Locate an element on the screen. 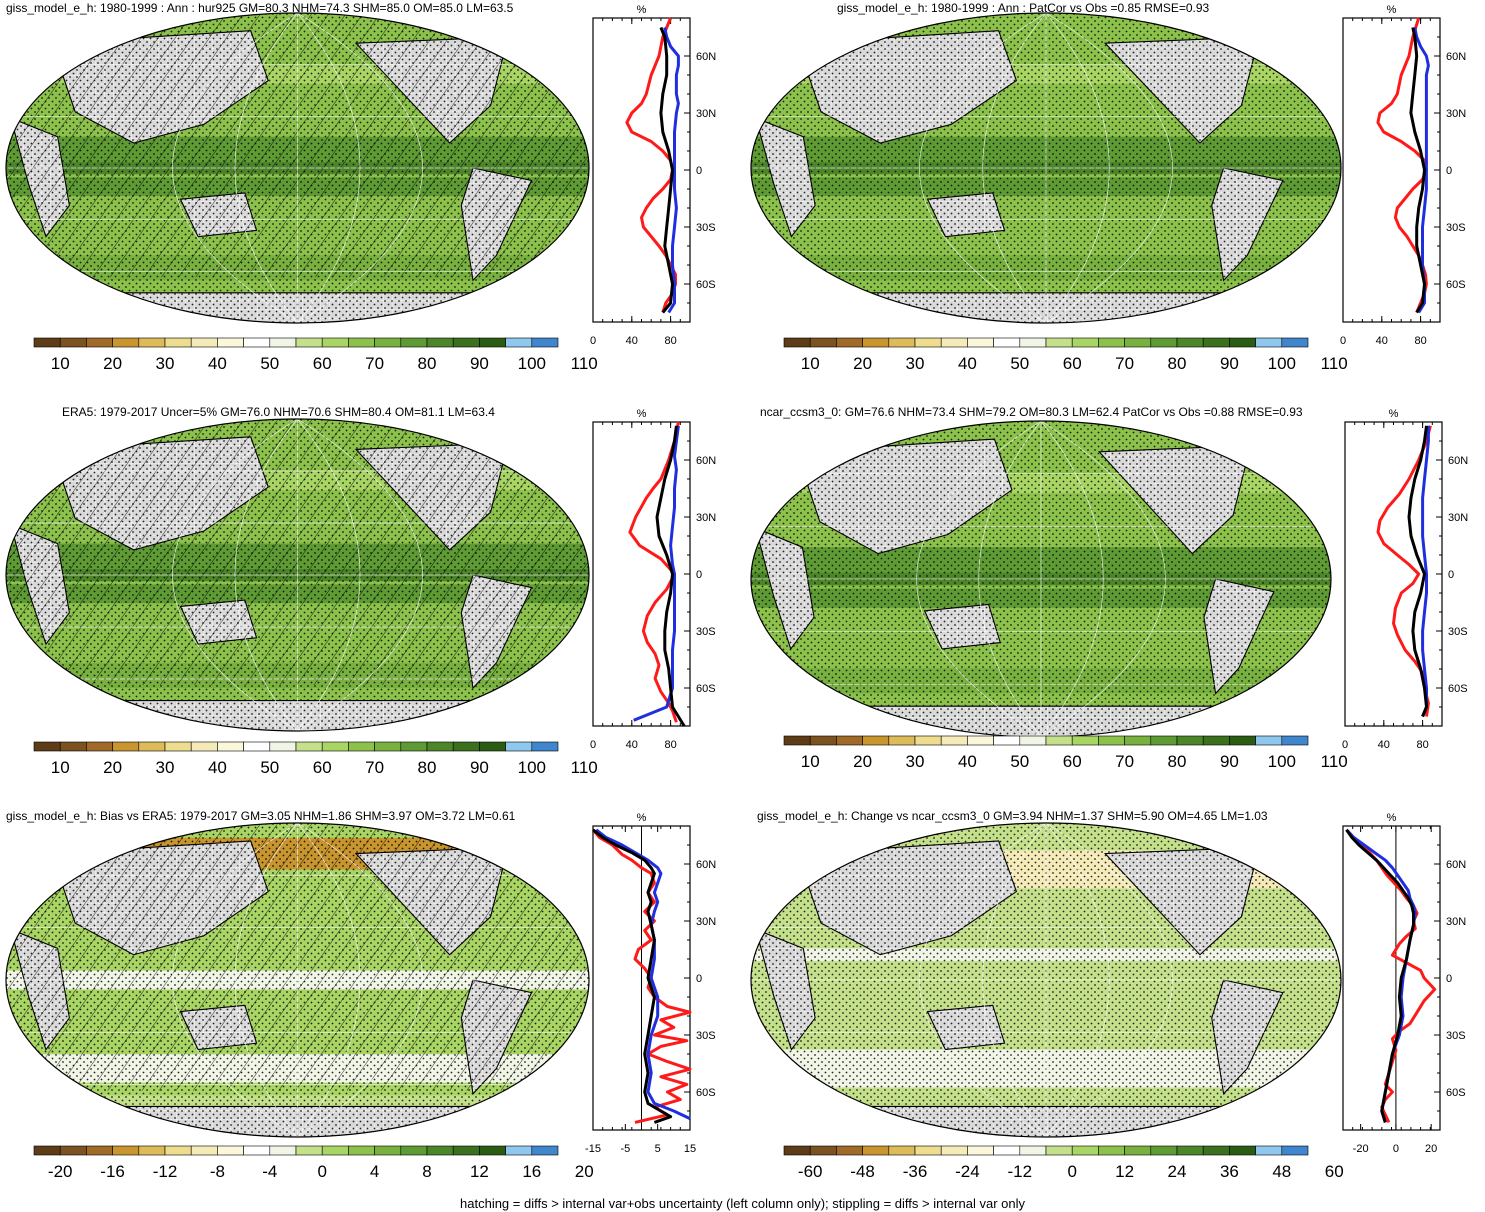  colorbar-label: 60 is located at coordinates (322, 363).